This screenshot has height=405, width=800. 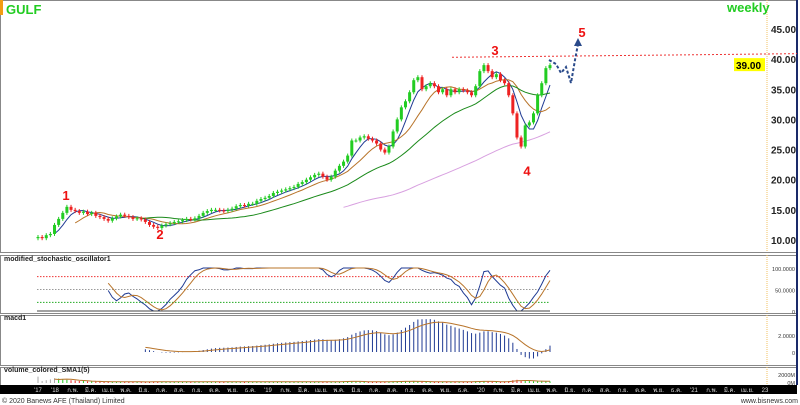 What do you see at coordinates (783, 30) in the screenshot?
I see `price-tick-label: 45.00` at bounding box center [783, 30].